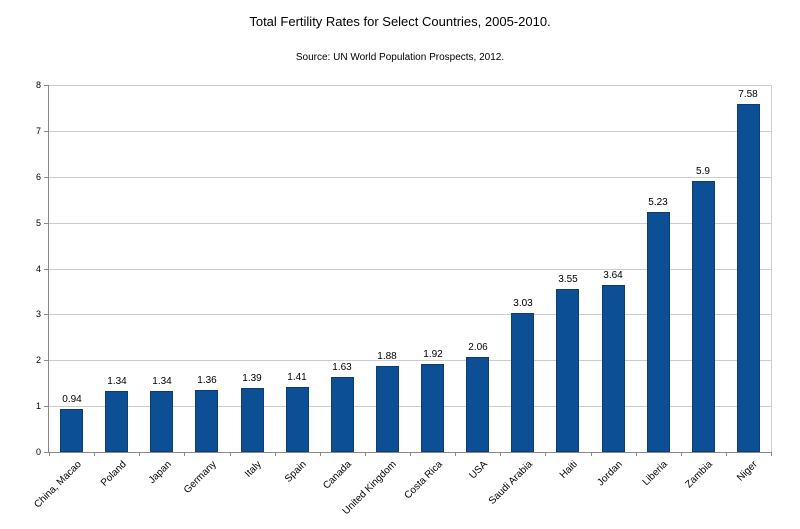 This screenshot has height=529, width=800. I want to click on x-axis-label: Zambia, so click(699, 475).